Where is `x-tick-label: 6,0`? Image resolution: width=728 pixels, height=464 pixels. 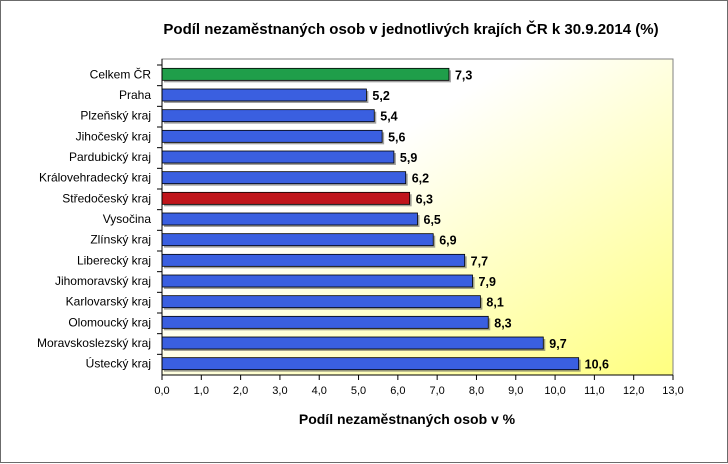 x-tick-label: 6,0 is located at coordinates (397, 391).